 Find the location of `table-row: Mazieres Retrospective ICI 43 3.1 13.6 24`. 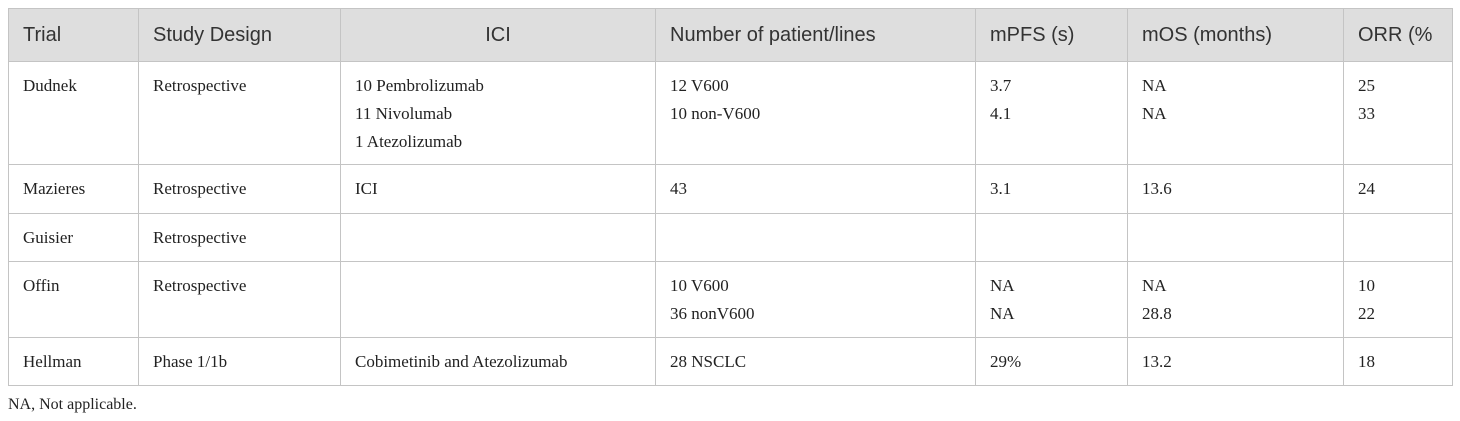

table-row: Mazieres Retrospective ICI 43 3.1 13.6 24 is located at coordinates (730, 189).